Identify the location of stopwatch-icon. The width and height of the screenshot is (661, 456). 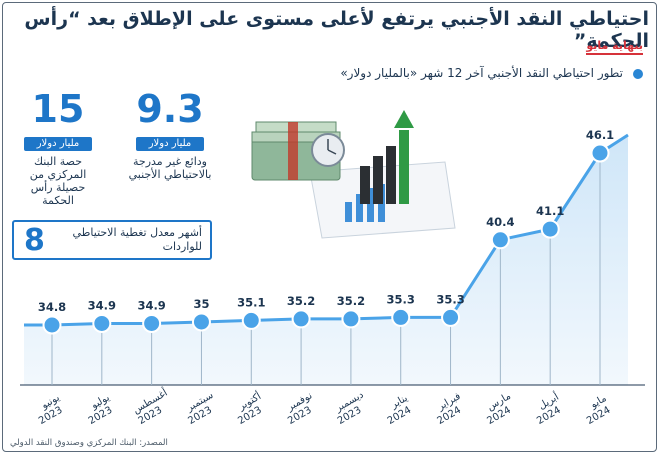
(328, 150).